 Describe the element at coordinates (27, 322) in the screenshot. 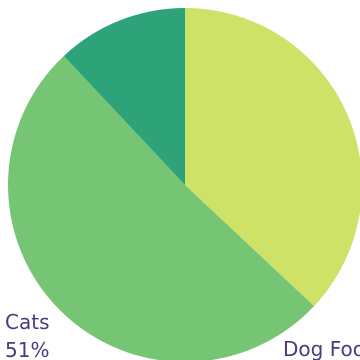

I see `slice-label: Cats` at that location.